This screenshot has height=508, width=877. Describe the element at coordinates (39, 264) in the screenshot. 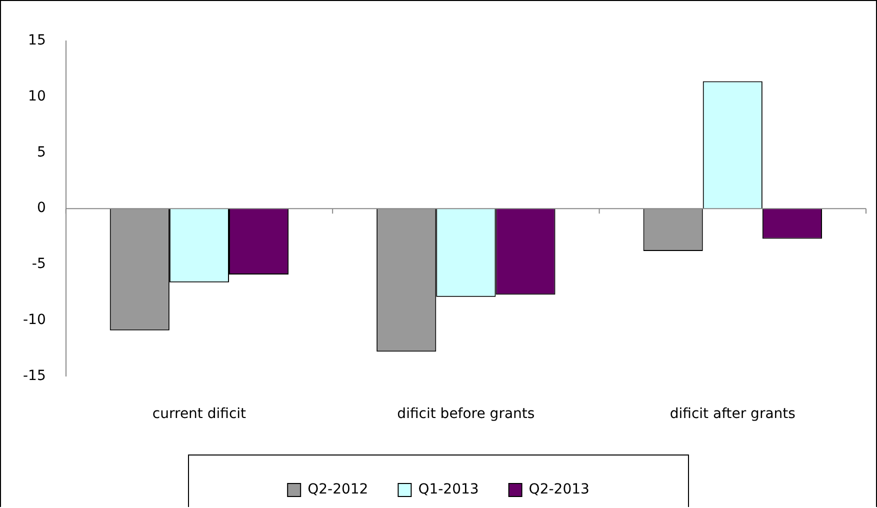

I see `y-tick-label: -5` at that location.